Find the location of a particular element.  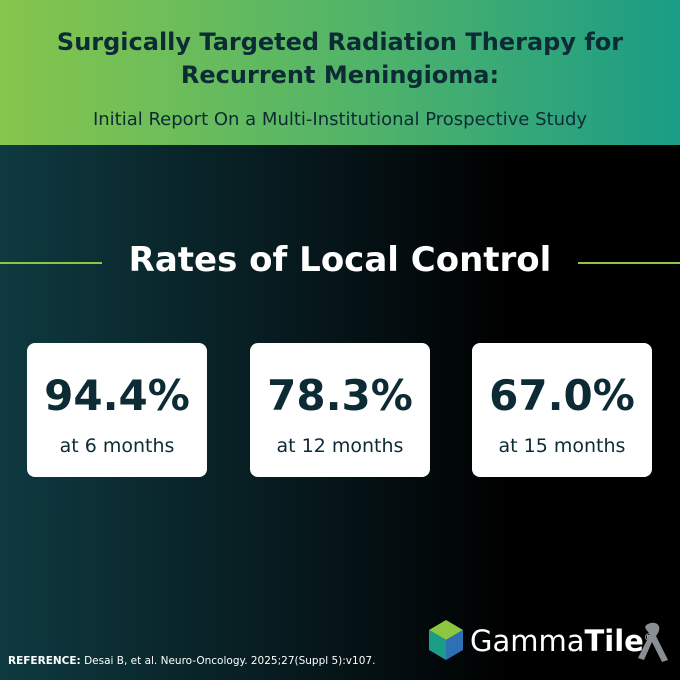

section-heading: Rates of Local Control is located at coordinates (340, 260).